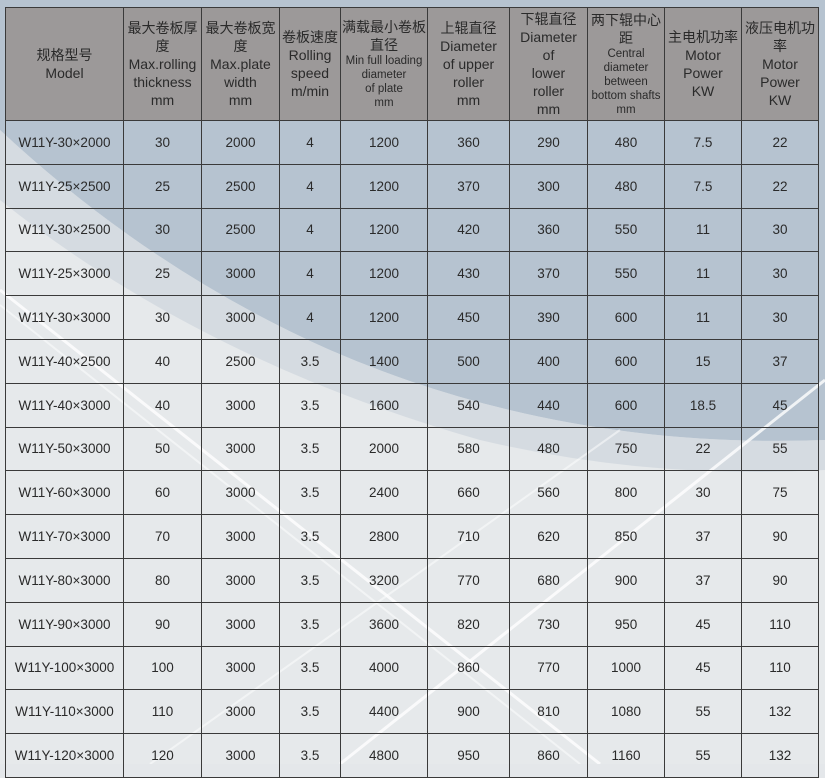 This screenshot has width=825, height=778. I want to click on value-cell: 60, so click(162, 493).